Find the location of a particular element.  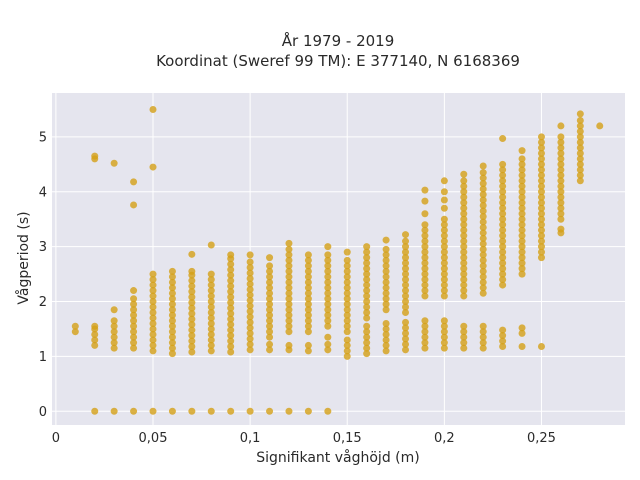

x-tick-label: 0,1 is located at coordinates (250, 438).